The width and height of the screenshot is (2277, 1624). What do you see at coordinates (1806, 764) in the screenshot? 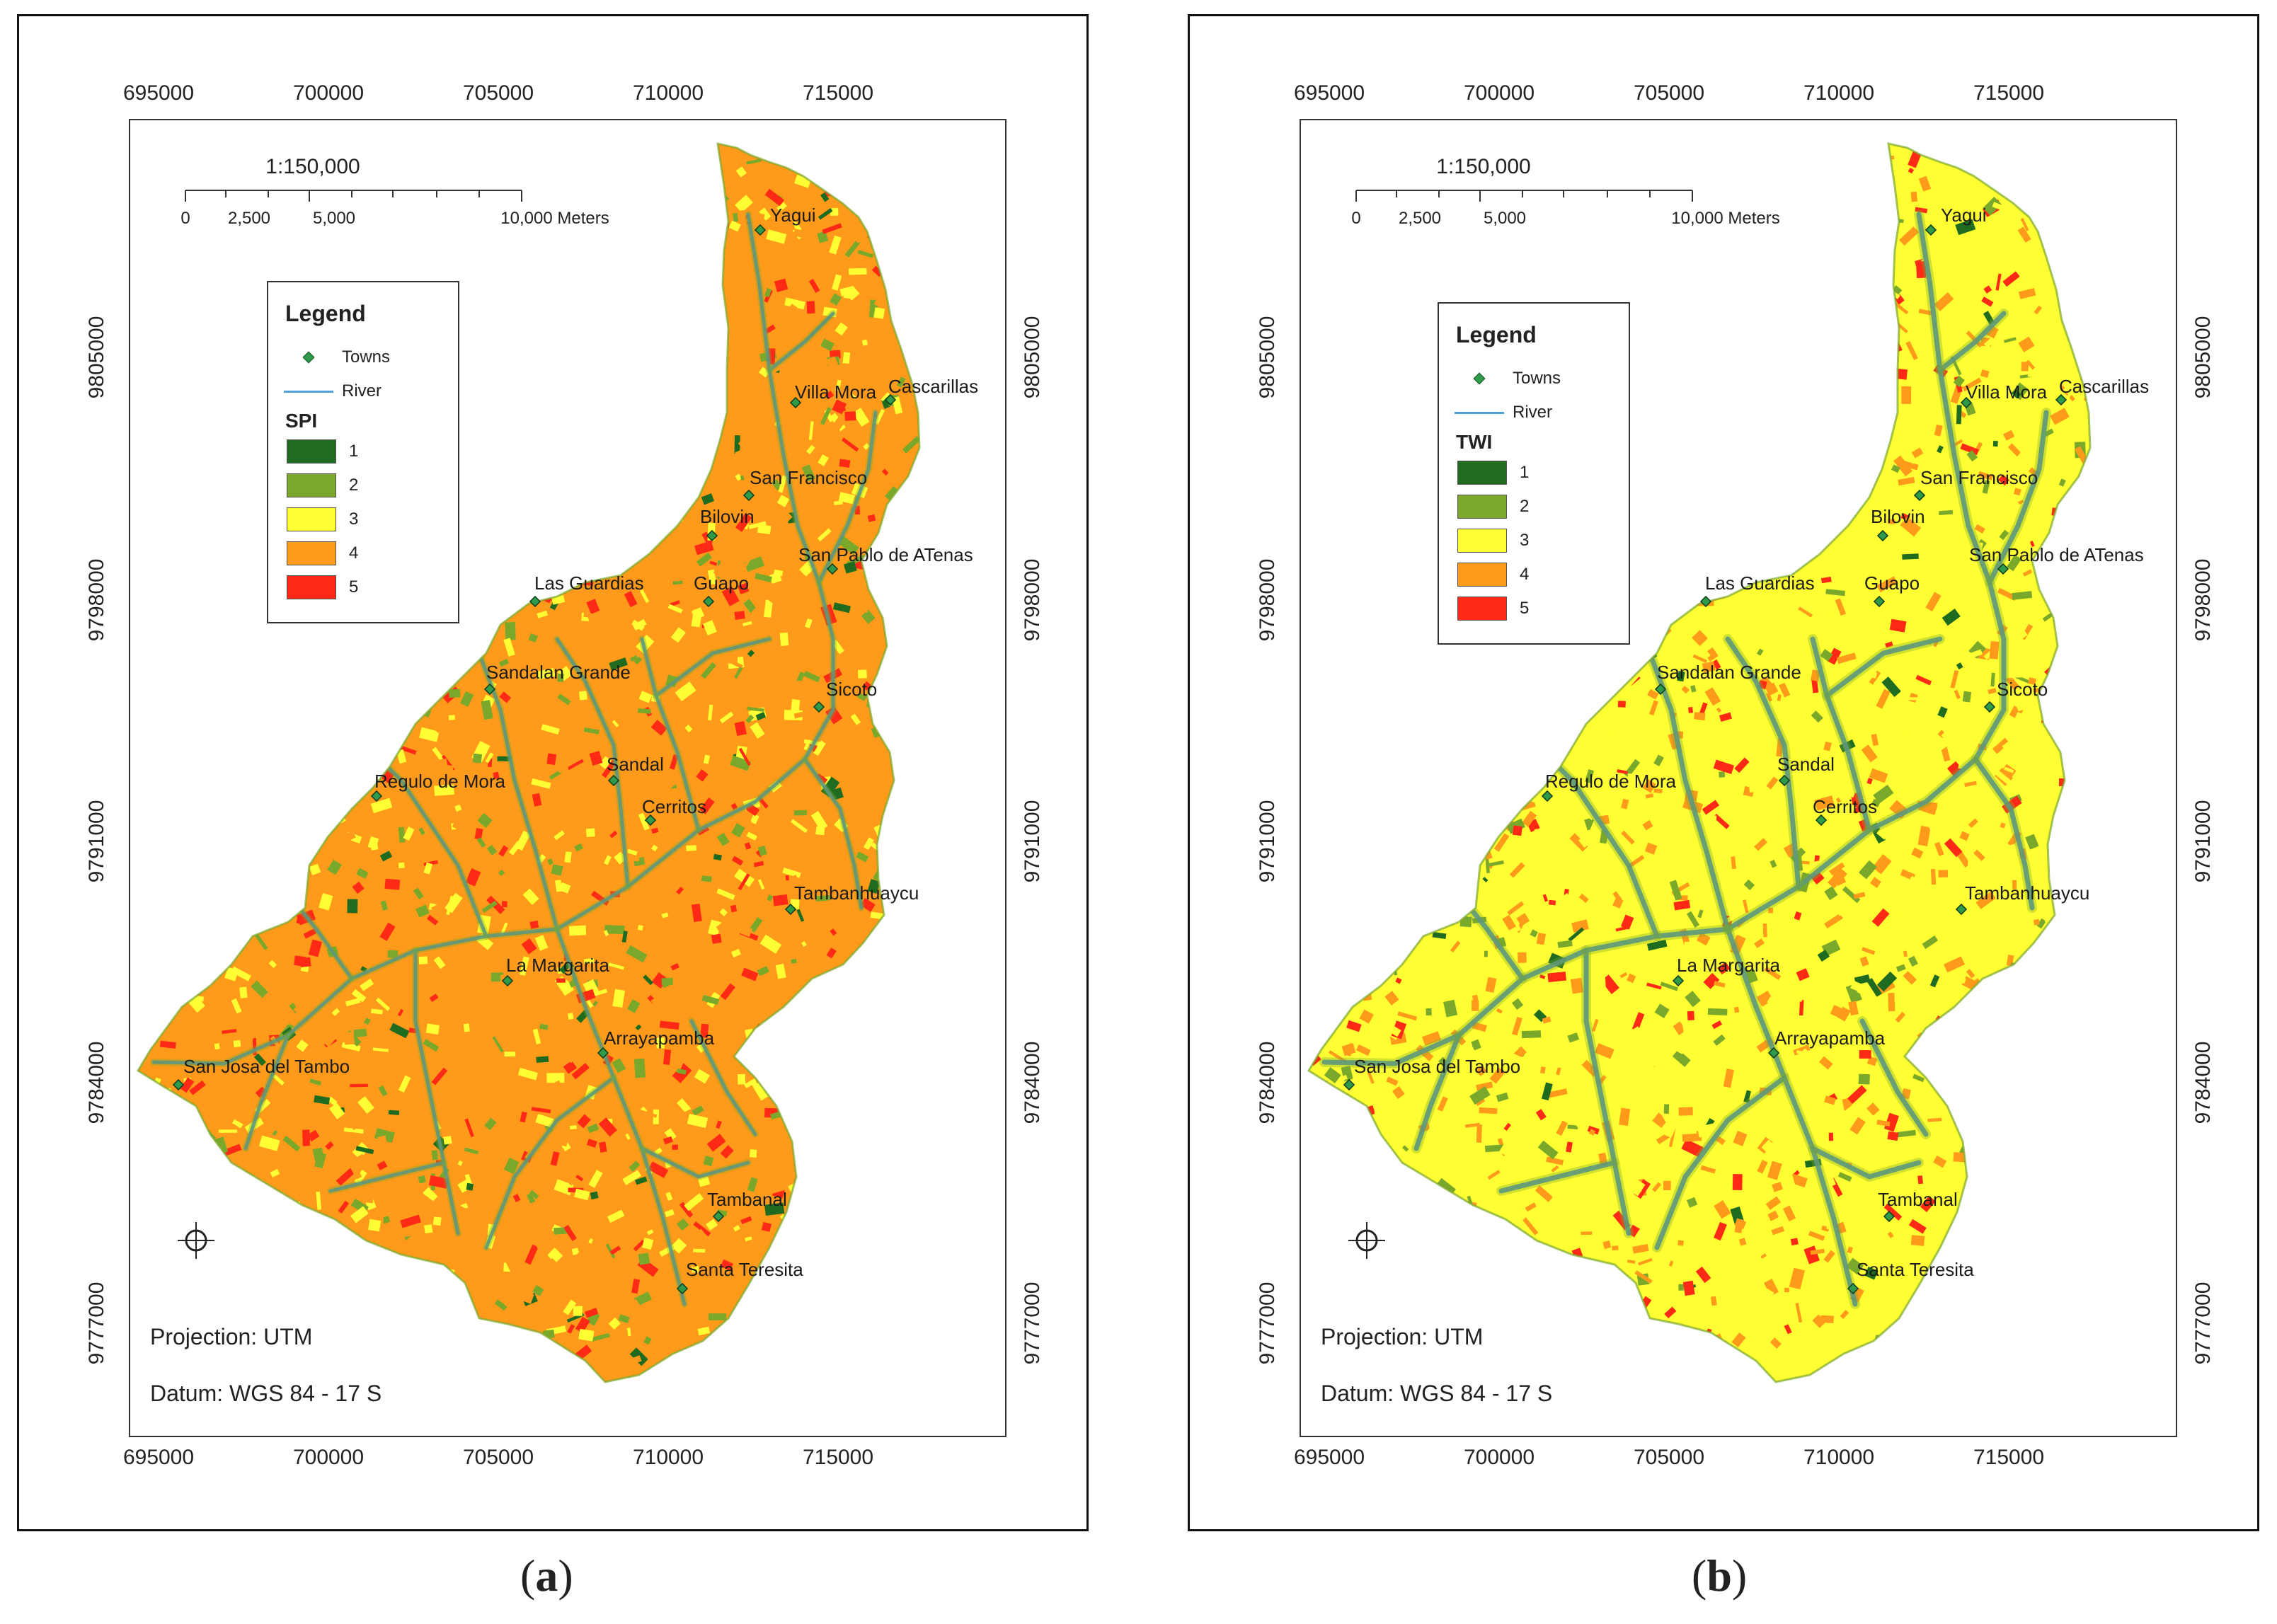
I see `town-label: Sandal` at bounding box center [1806, 764].